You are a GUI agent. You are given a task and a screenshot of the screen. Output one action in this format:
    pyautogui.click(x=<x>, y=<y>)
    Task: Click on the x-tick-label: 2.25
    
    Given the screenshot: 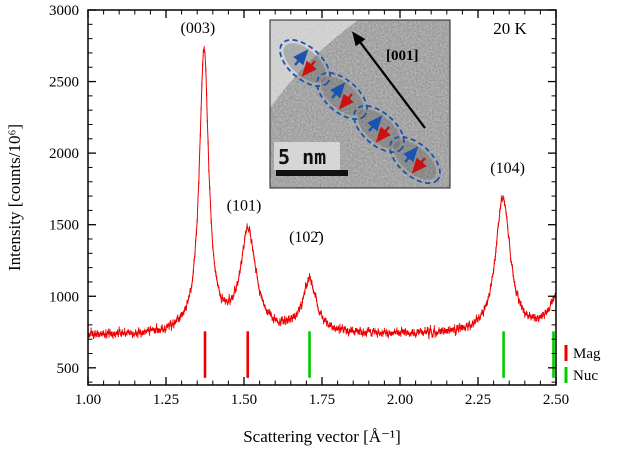 What is the action you would take?
    pyautogui.click(x=478, y=400)
    